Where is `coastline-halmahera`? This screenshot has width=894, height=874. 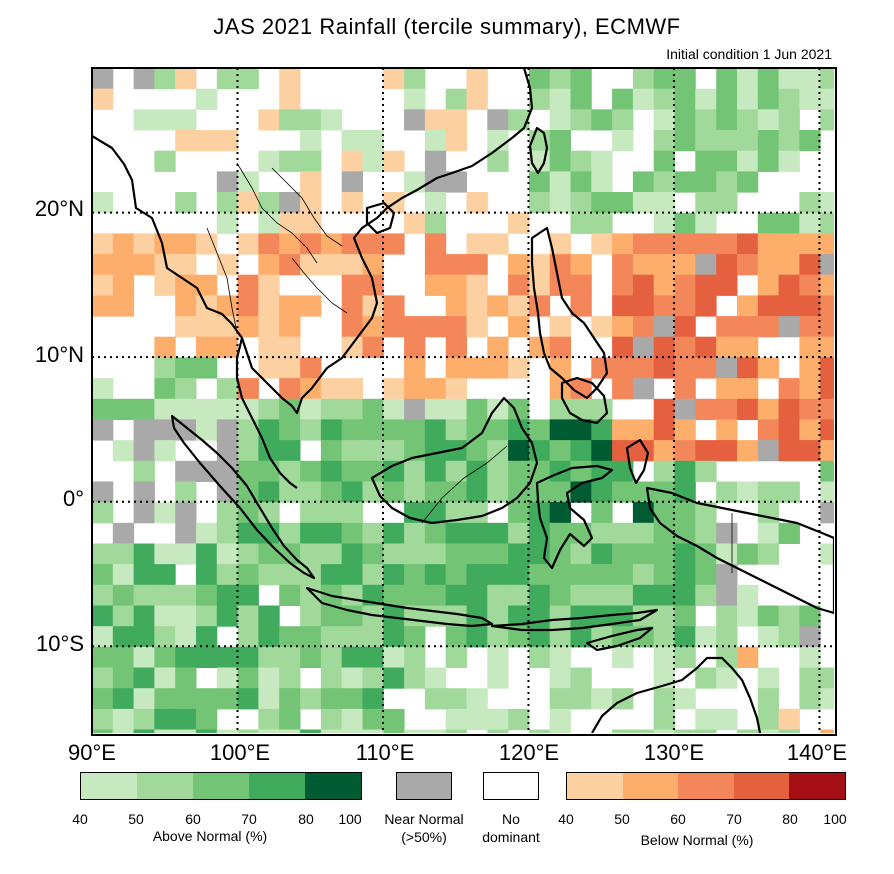 coastline-halmahera is located at coordinates (637, 461).